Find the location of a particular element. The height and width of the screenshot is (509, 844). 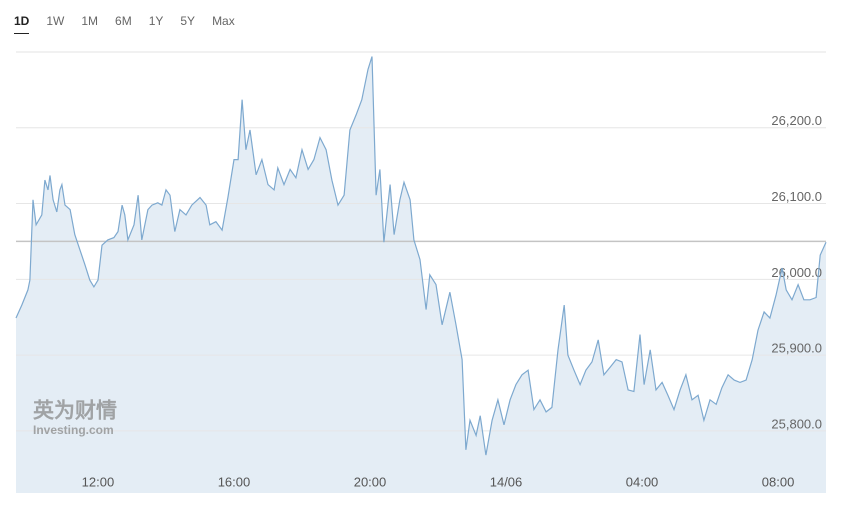

range-tab: 1D is located at coordinates (22, 24).